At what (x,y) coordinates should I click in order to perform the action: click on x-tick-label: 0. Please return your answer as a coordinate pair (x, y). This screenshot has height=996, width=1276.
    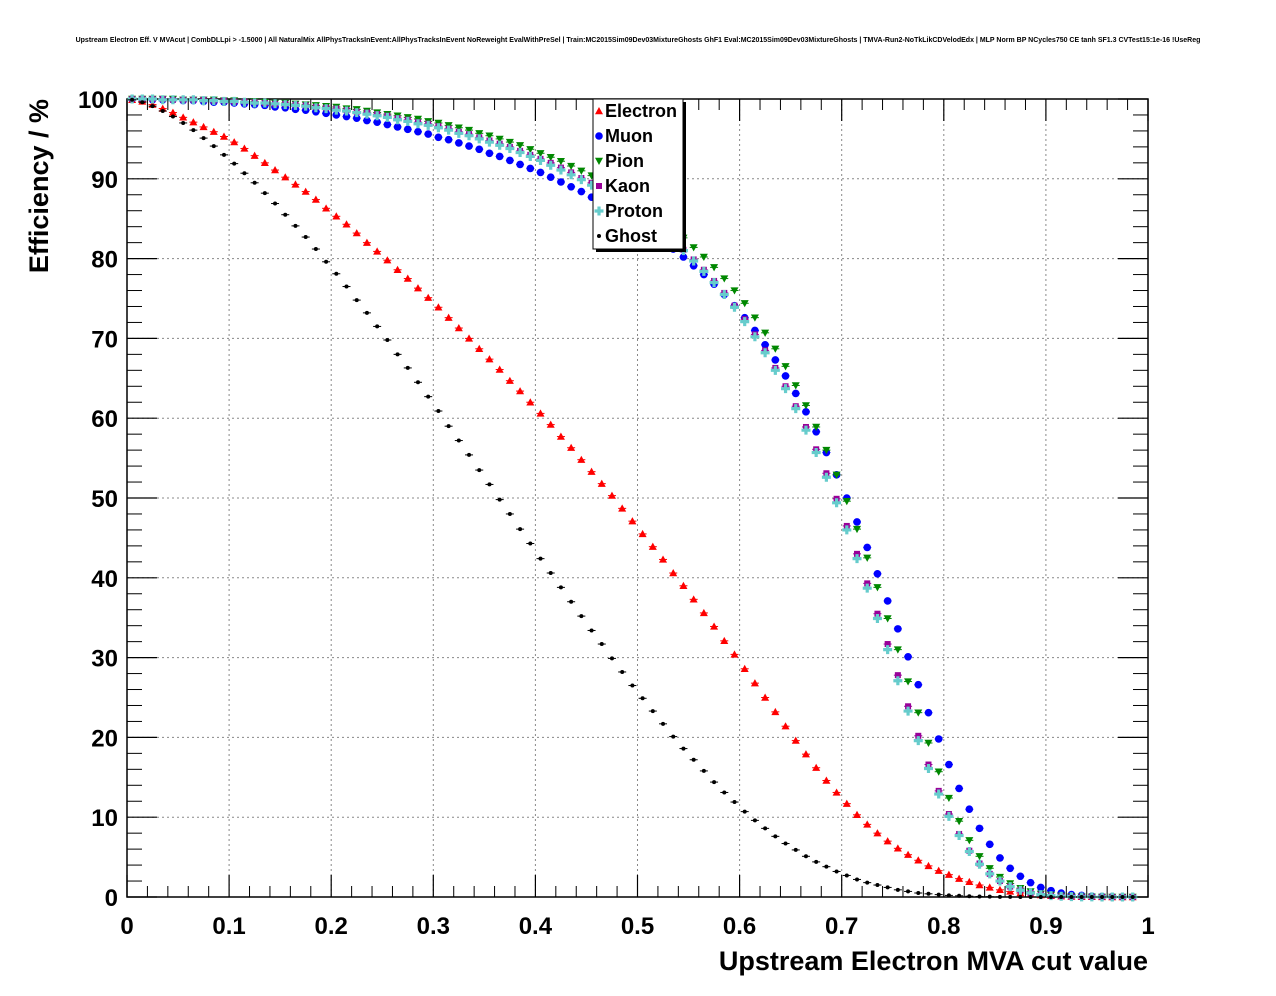
    Looking at the image, I should click on (126, 926).